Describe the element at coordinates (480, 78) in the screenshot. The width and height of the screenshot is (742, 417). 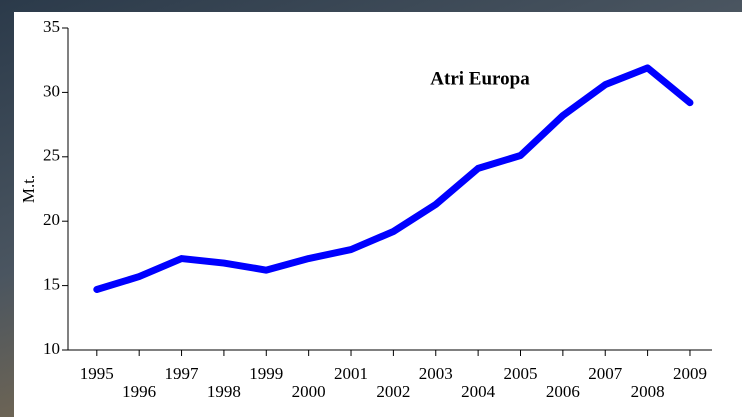
I see `annotation: Atri Europa` at that location.